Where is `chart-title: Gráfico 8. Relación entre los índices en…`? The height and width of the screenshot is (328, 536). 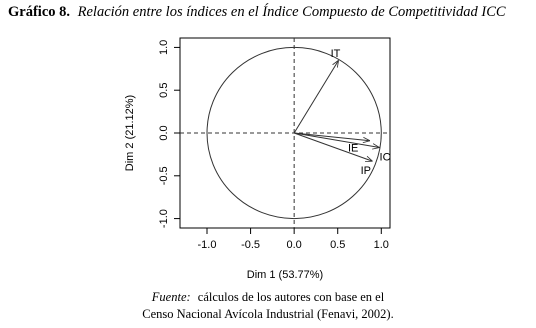
chart-title: Gráfico 8. Relación entre los índices en… is located at coordinates (257, 11).